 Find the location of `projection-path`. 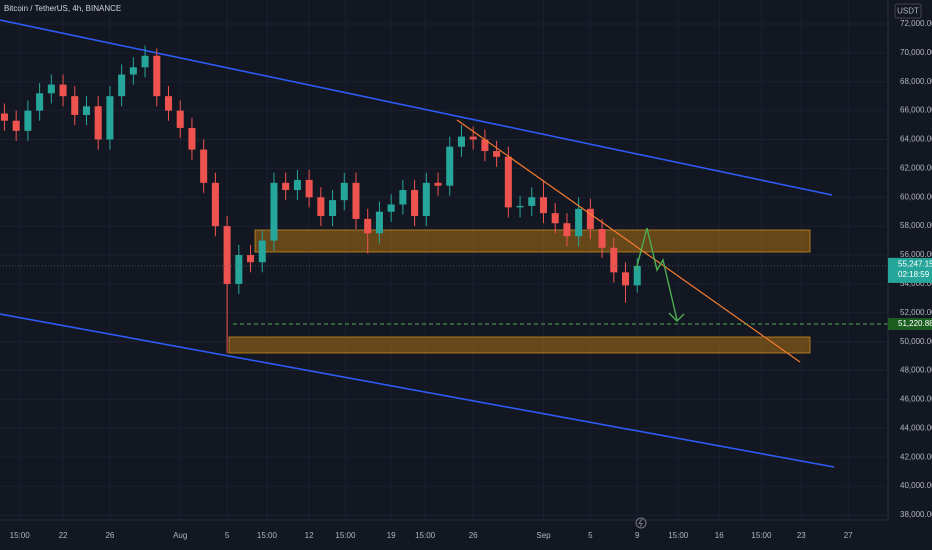

projection-path is located at coordinates (656, 274).